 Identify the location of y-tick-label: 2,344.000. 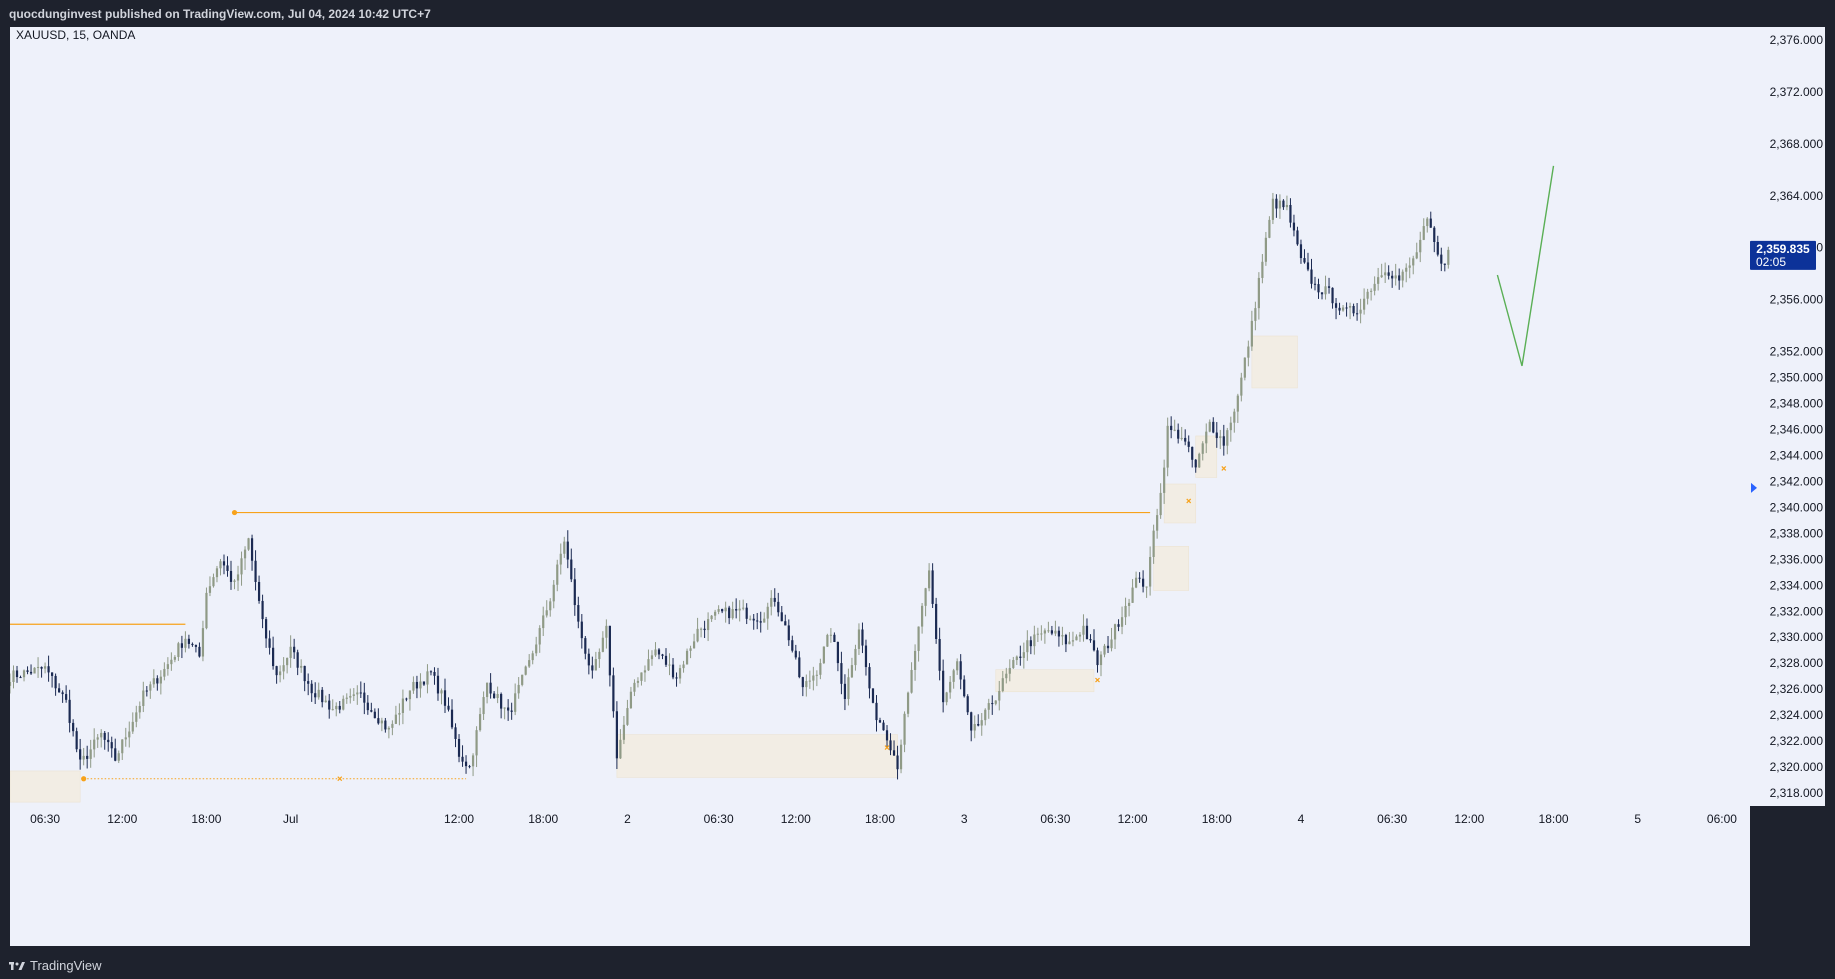
(1797, 455).